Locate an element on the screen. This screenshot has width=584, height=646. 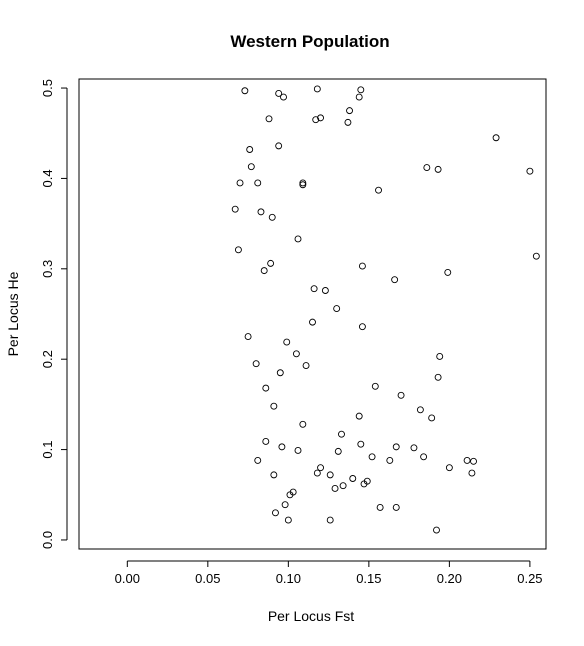
y-tick-label: 0.0 is located at coordinates (47, 540).